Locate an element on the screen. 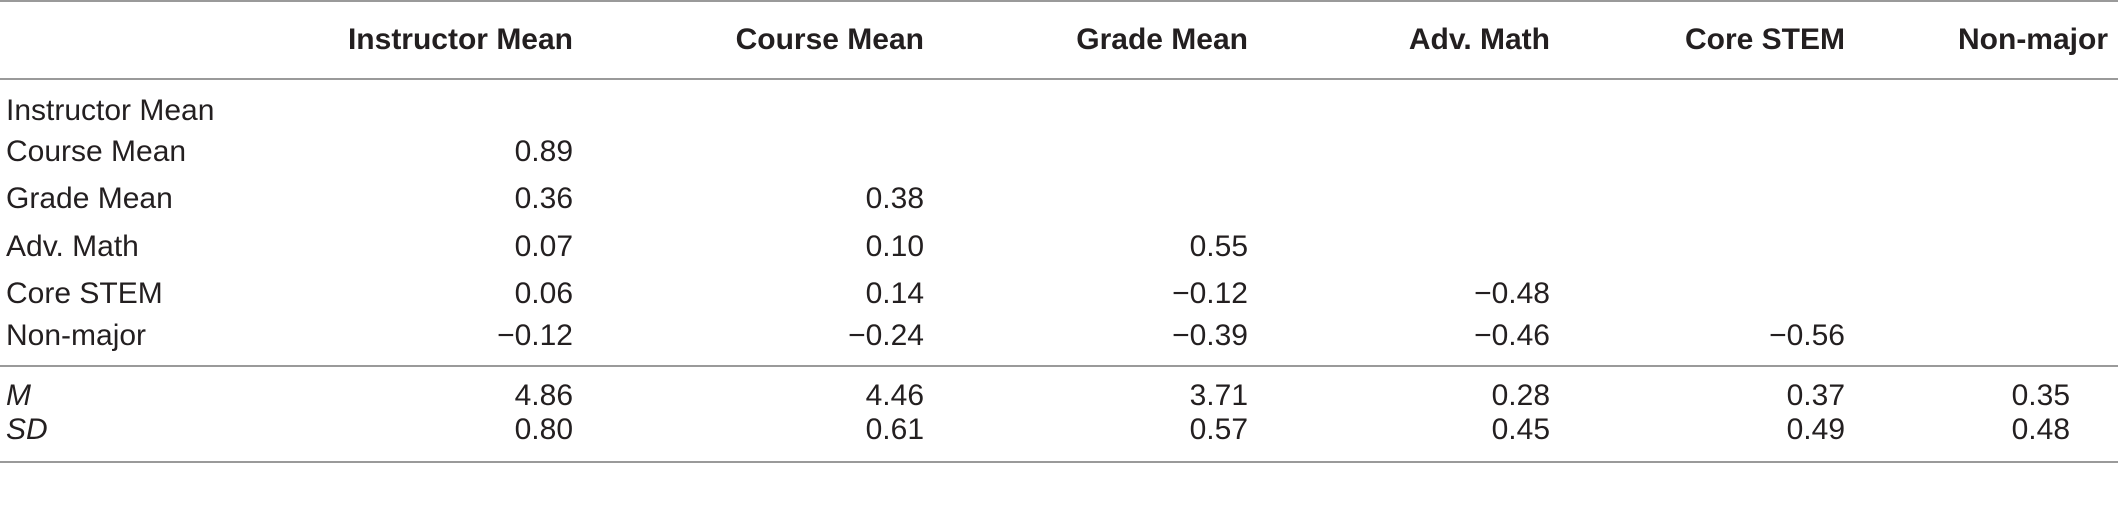 The image size is (2118, 509). summary-cell: 0.37 is located at coordinates (1727, 388).